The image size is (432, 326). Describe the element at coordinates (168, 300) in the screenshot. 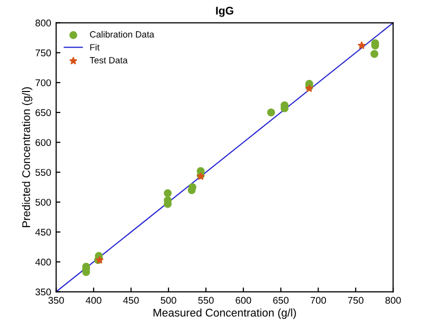

I see `x-tick-label: 500` at that location.